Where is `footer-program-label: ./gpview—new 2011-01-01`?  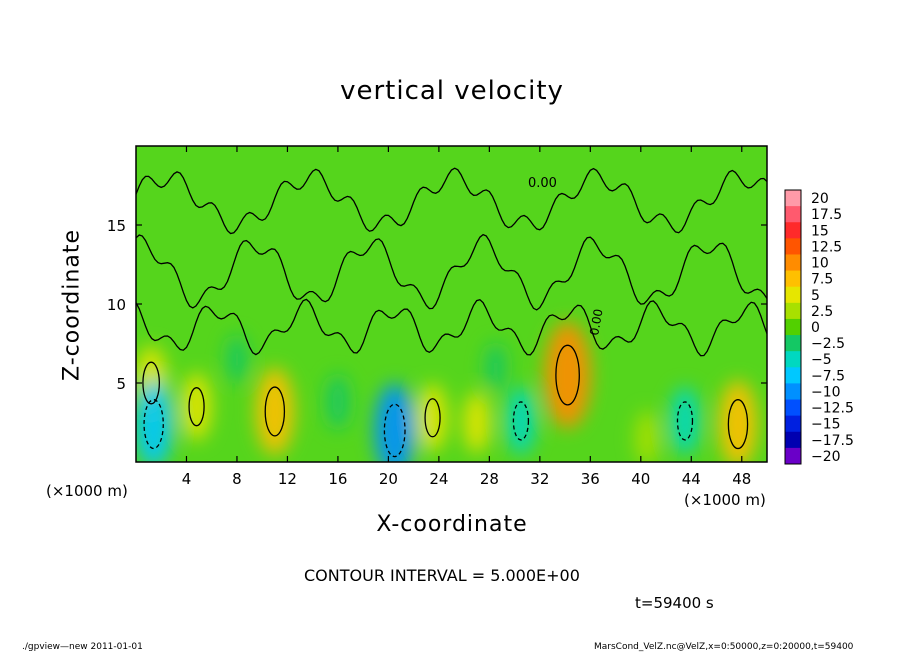
footer-program-label: ./gpview—new 2011-01-01 is located at coordinates (82, 647).